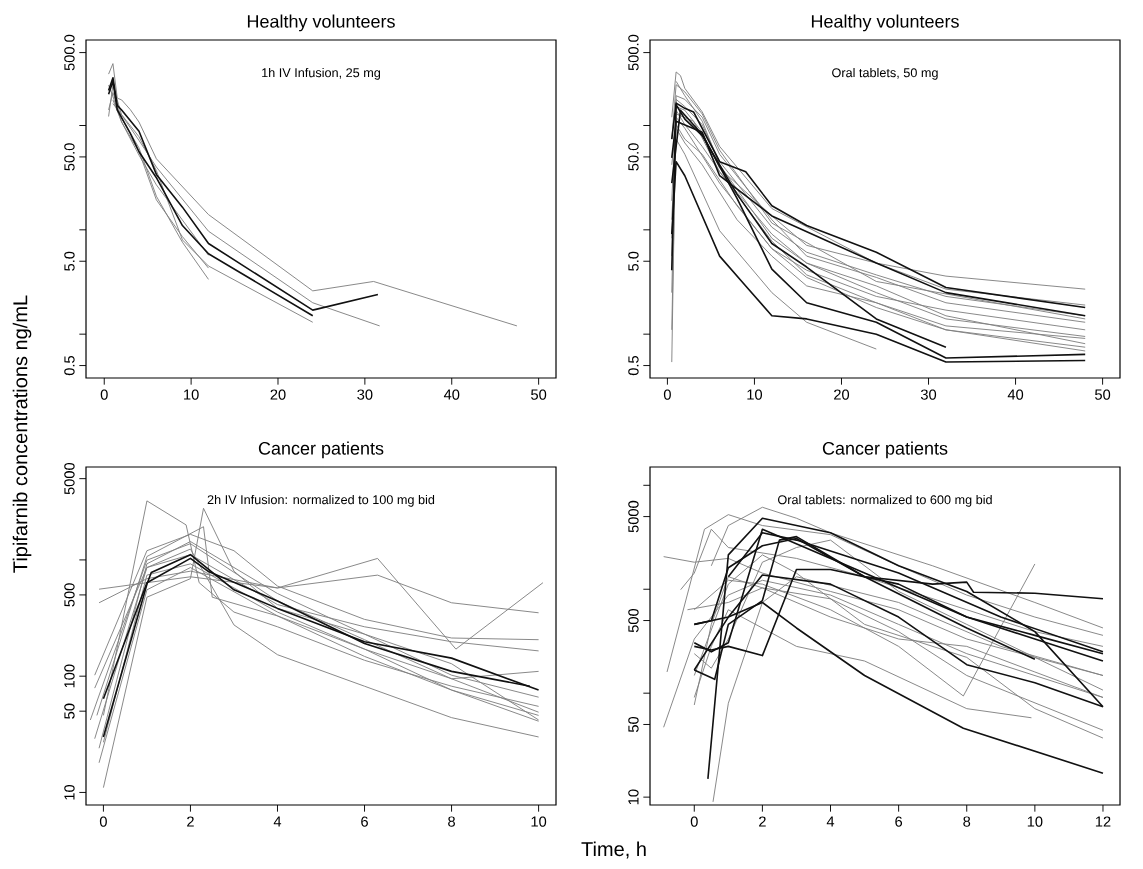 Image resolution: width=1143 pixels, height=869 pixels. What do you see at coordinates (22, 434) in the screenshot?
I see `y-axis-title: Tipifarnib concentrations ng/mL` at bounding box center [22, 434].